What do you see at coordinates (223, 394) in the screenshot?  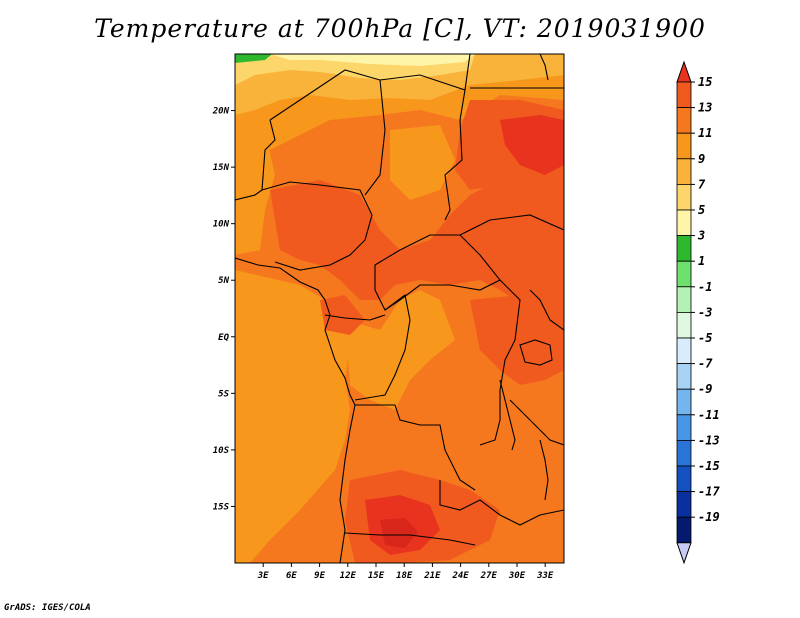 I see `lat-tick-label: 5S` at bounding box center [223, 394].